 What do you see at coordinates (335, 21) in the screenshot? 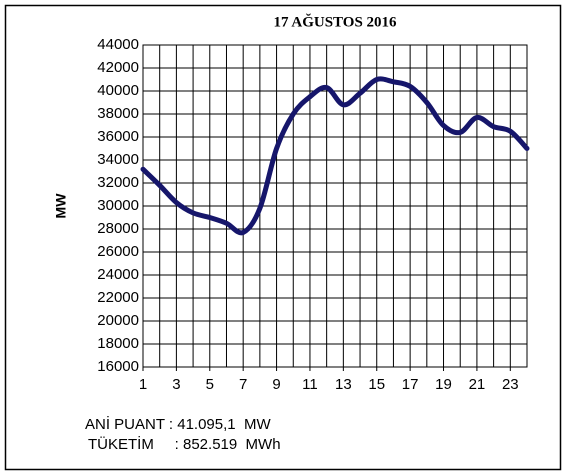
I see `chart-title: 17 AĞUSTOS 2016` at bounding box center [335, 21].